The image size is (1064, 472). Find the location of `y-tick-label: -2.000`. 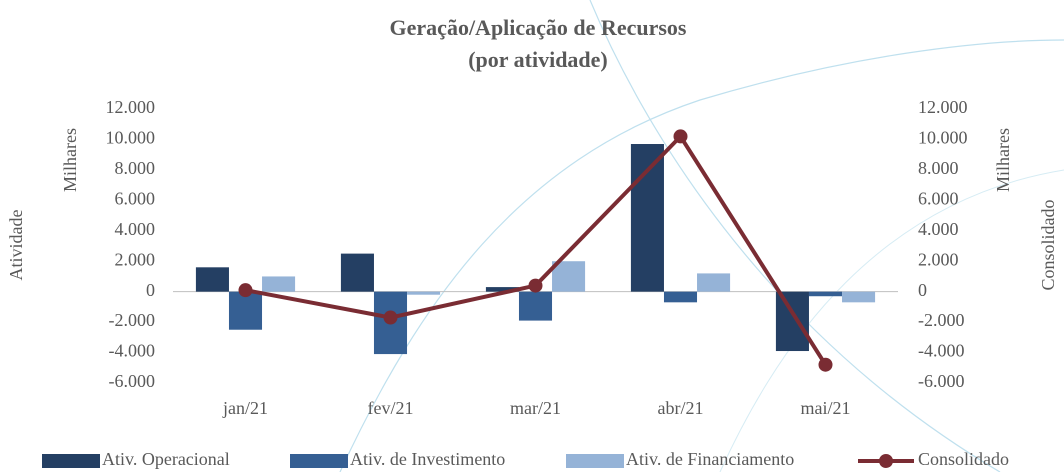

y-tick-label: -2.000 is located at coordinates (132, 320).